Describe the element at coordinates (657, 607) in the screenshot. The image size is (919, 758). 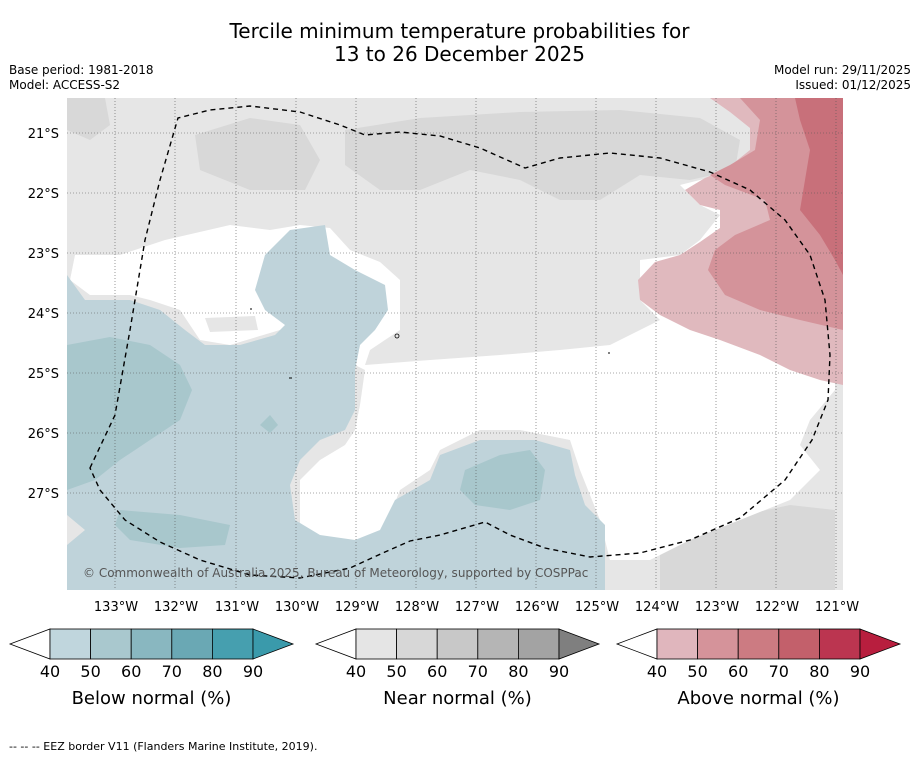
I see `lon-label: 124°W` at that location.